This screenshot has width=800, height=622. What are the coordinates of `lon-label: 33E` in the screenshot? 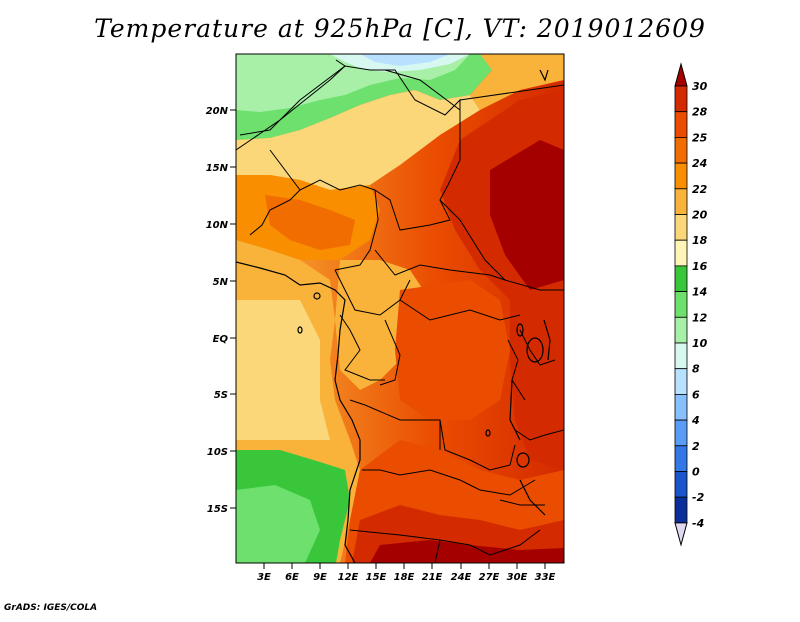 It's located at (545, 577).